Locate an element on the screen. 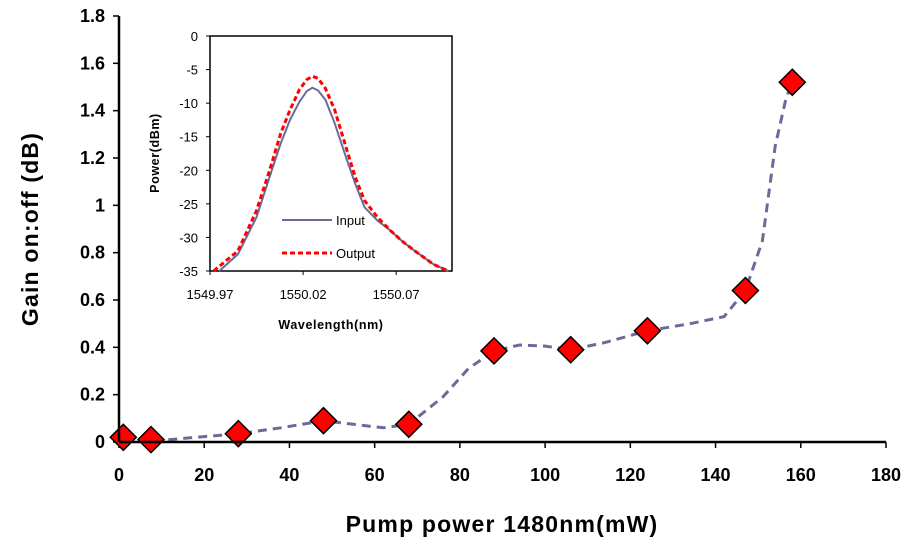 The height and width of the screenshot is (544, 918). inset-y-tick-label: -5 is located at coordinates (192, 70).